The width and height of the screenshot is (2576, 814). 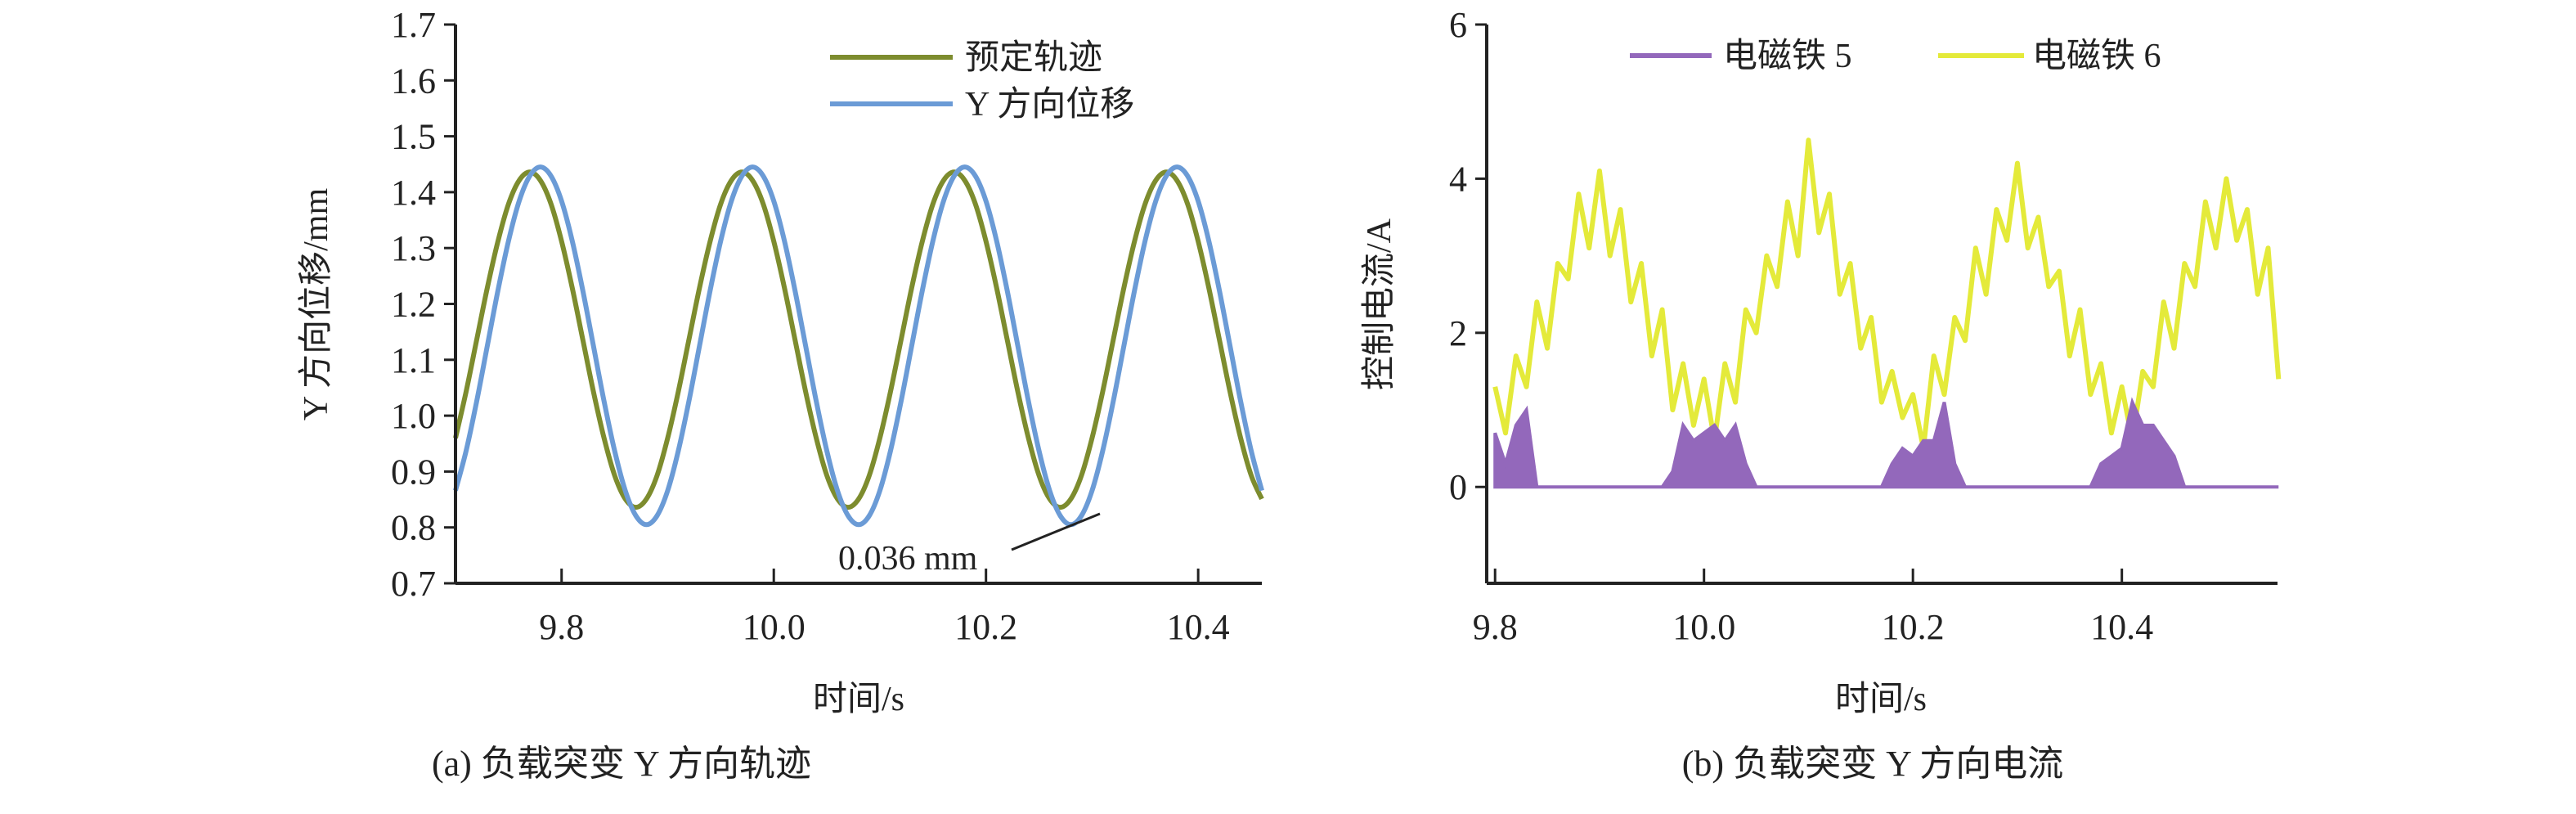 I want to click on y-tick-label: 1.3, so click(x=414, y=248).